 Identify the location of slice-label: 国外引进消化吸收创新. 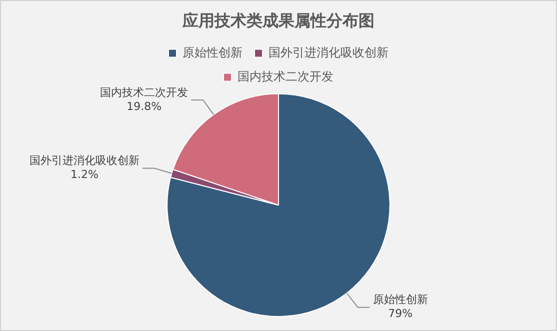
(84, 161).